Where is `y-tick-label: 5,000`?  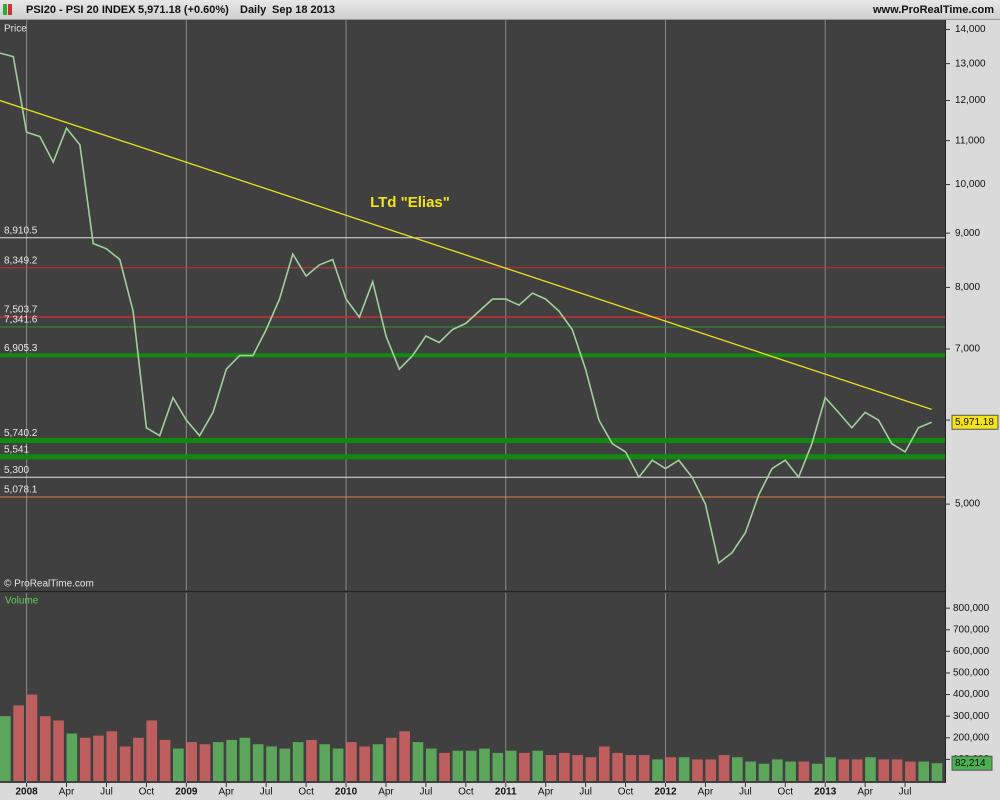 y-tick-label: 5,000 is located at coordinates (967, 504).